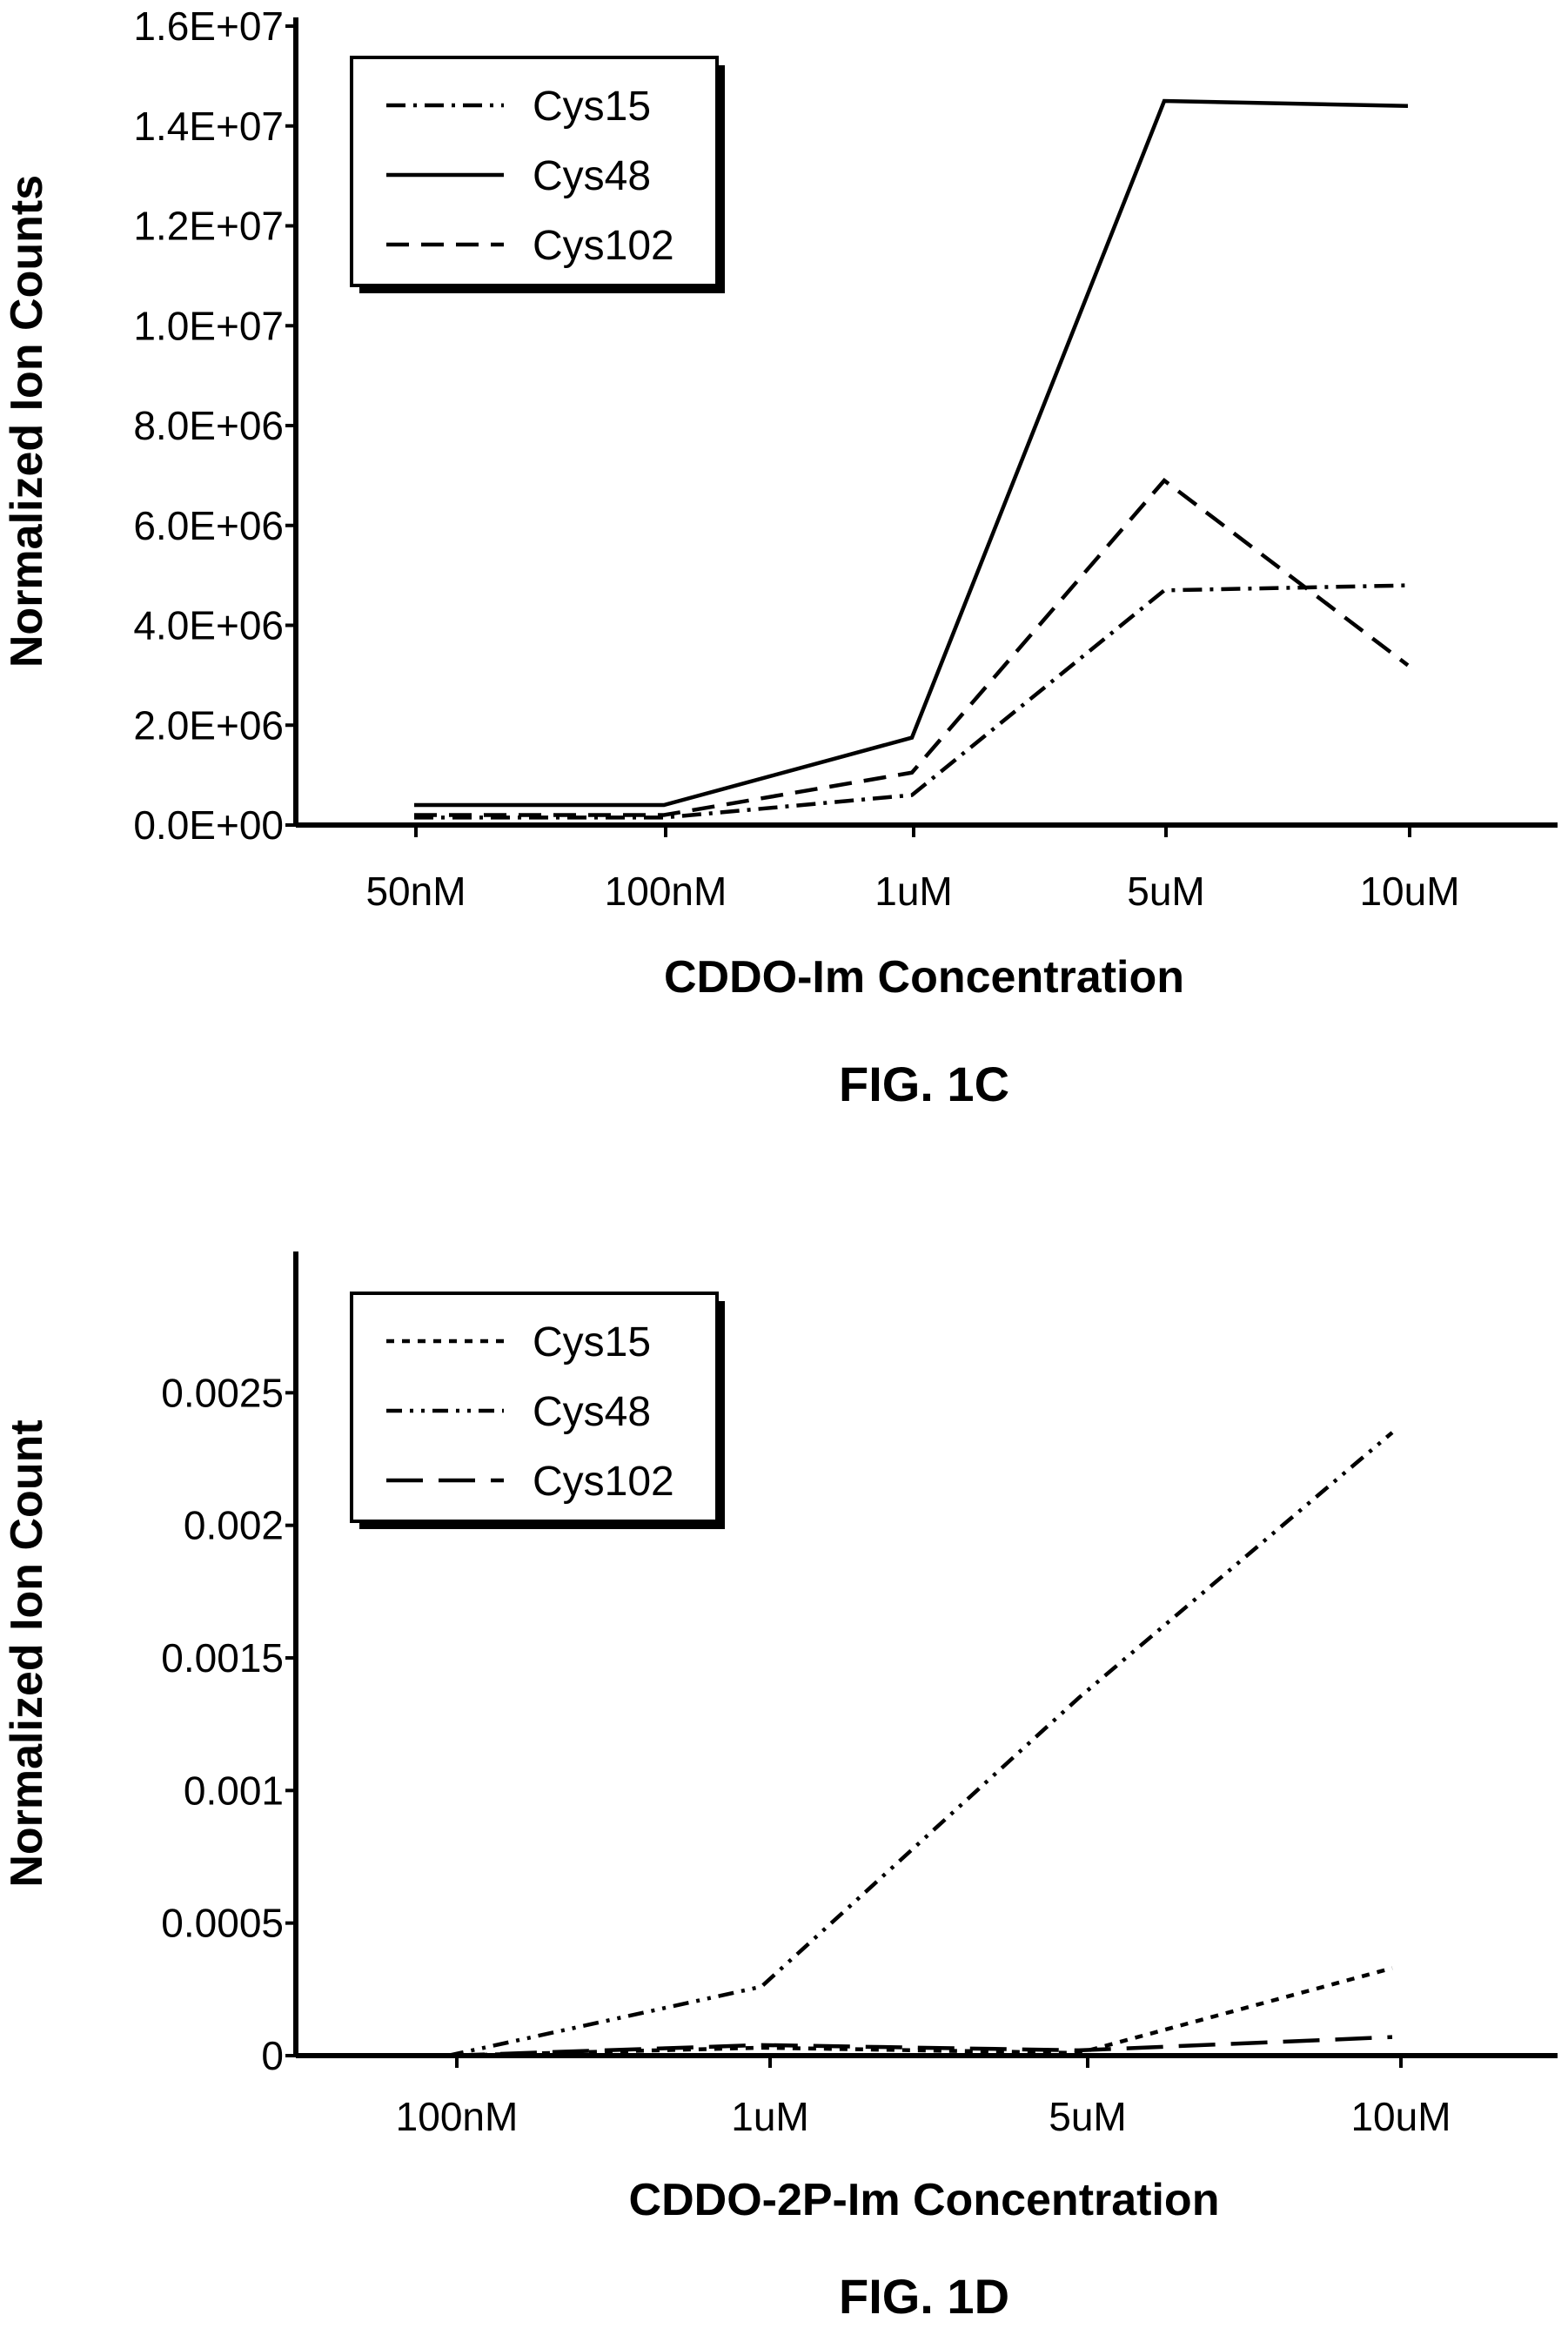  Describe the element at coordinates (924, 1084) in the screenshot. I see `figure-label: FIG. 1C` at that location.